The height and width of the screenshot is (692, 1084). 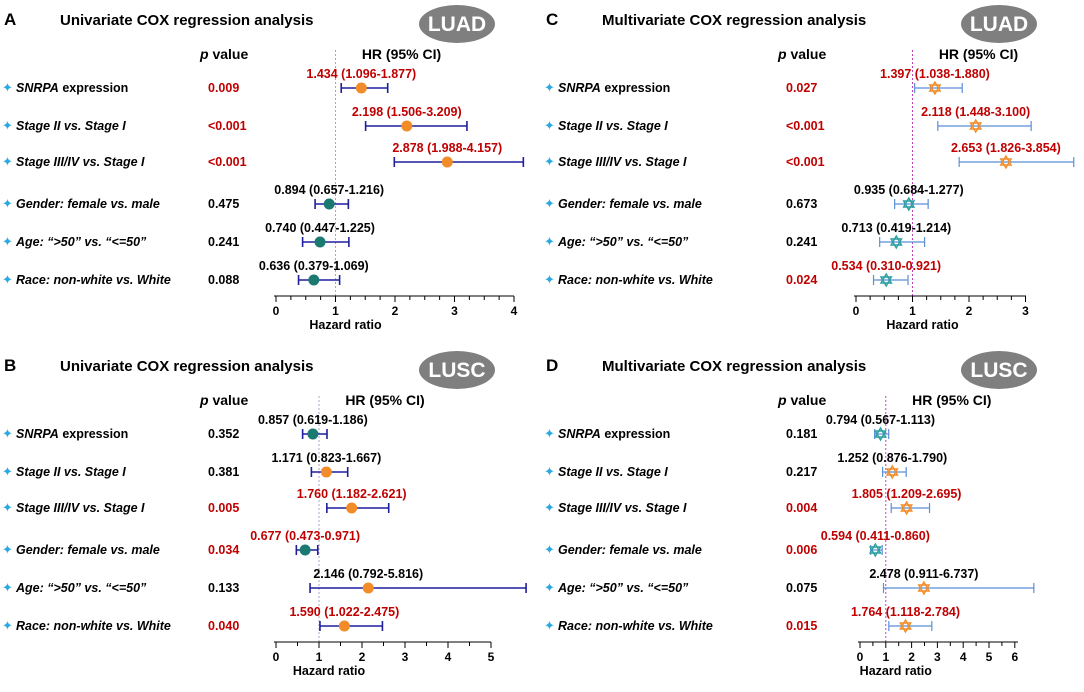 I want to click on badge-label: LUSC, so click(x=998, y=370).